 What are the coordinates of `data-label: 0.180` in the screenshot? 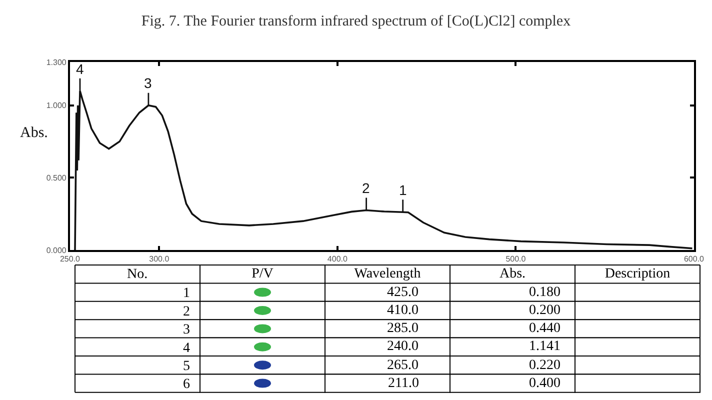 It's located at (544, 292).